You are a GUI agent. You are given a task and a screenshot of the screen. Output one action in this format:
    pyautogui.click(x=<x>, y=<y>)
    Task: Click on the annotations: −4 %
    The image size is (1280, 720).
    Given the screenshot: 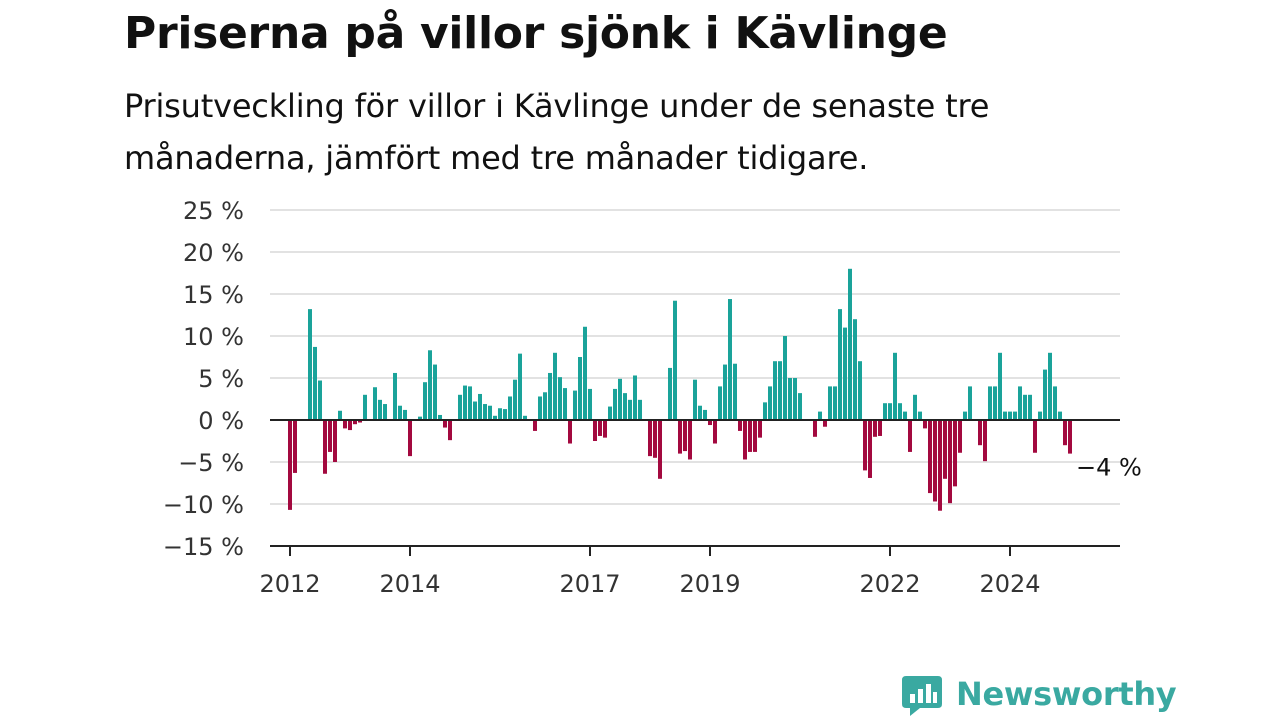 What is the action you would take?
    pyautogui.click(x=1109, y=468)
    